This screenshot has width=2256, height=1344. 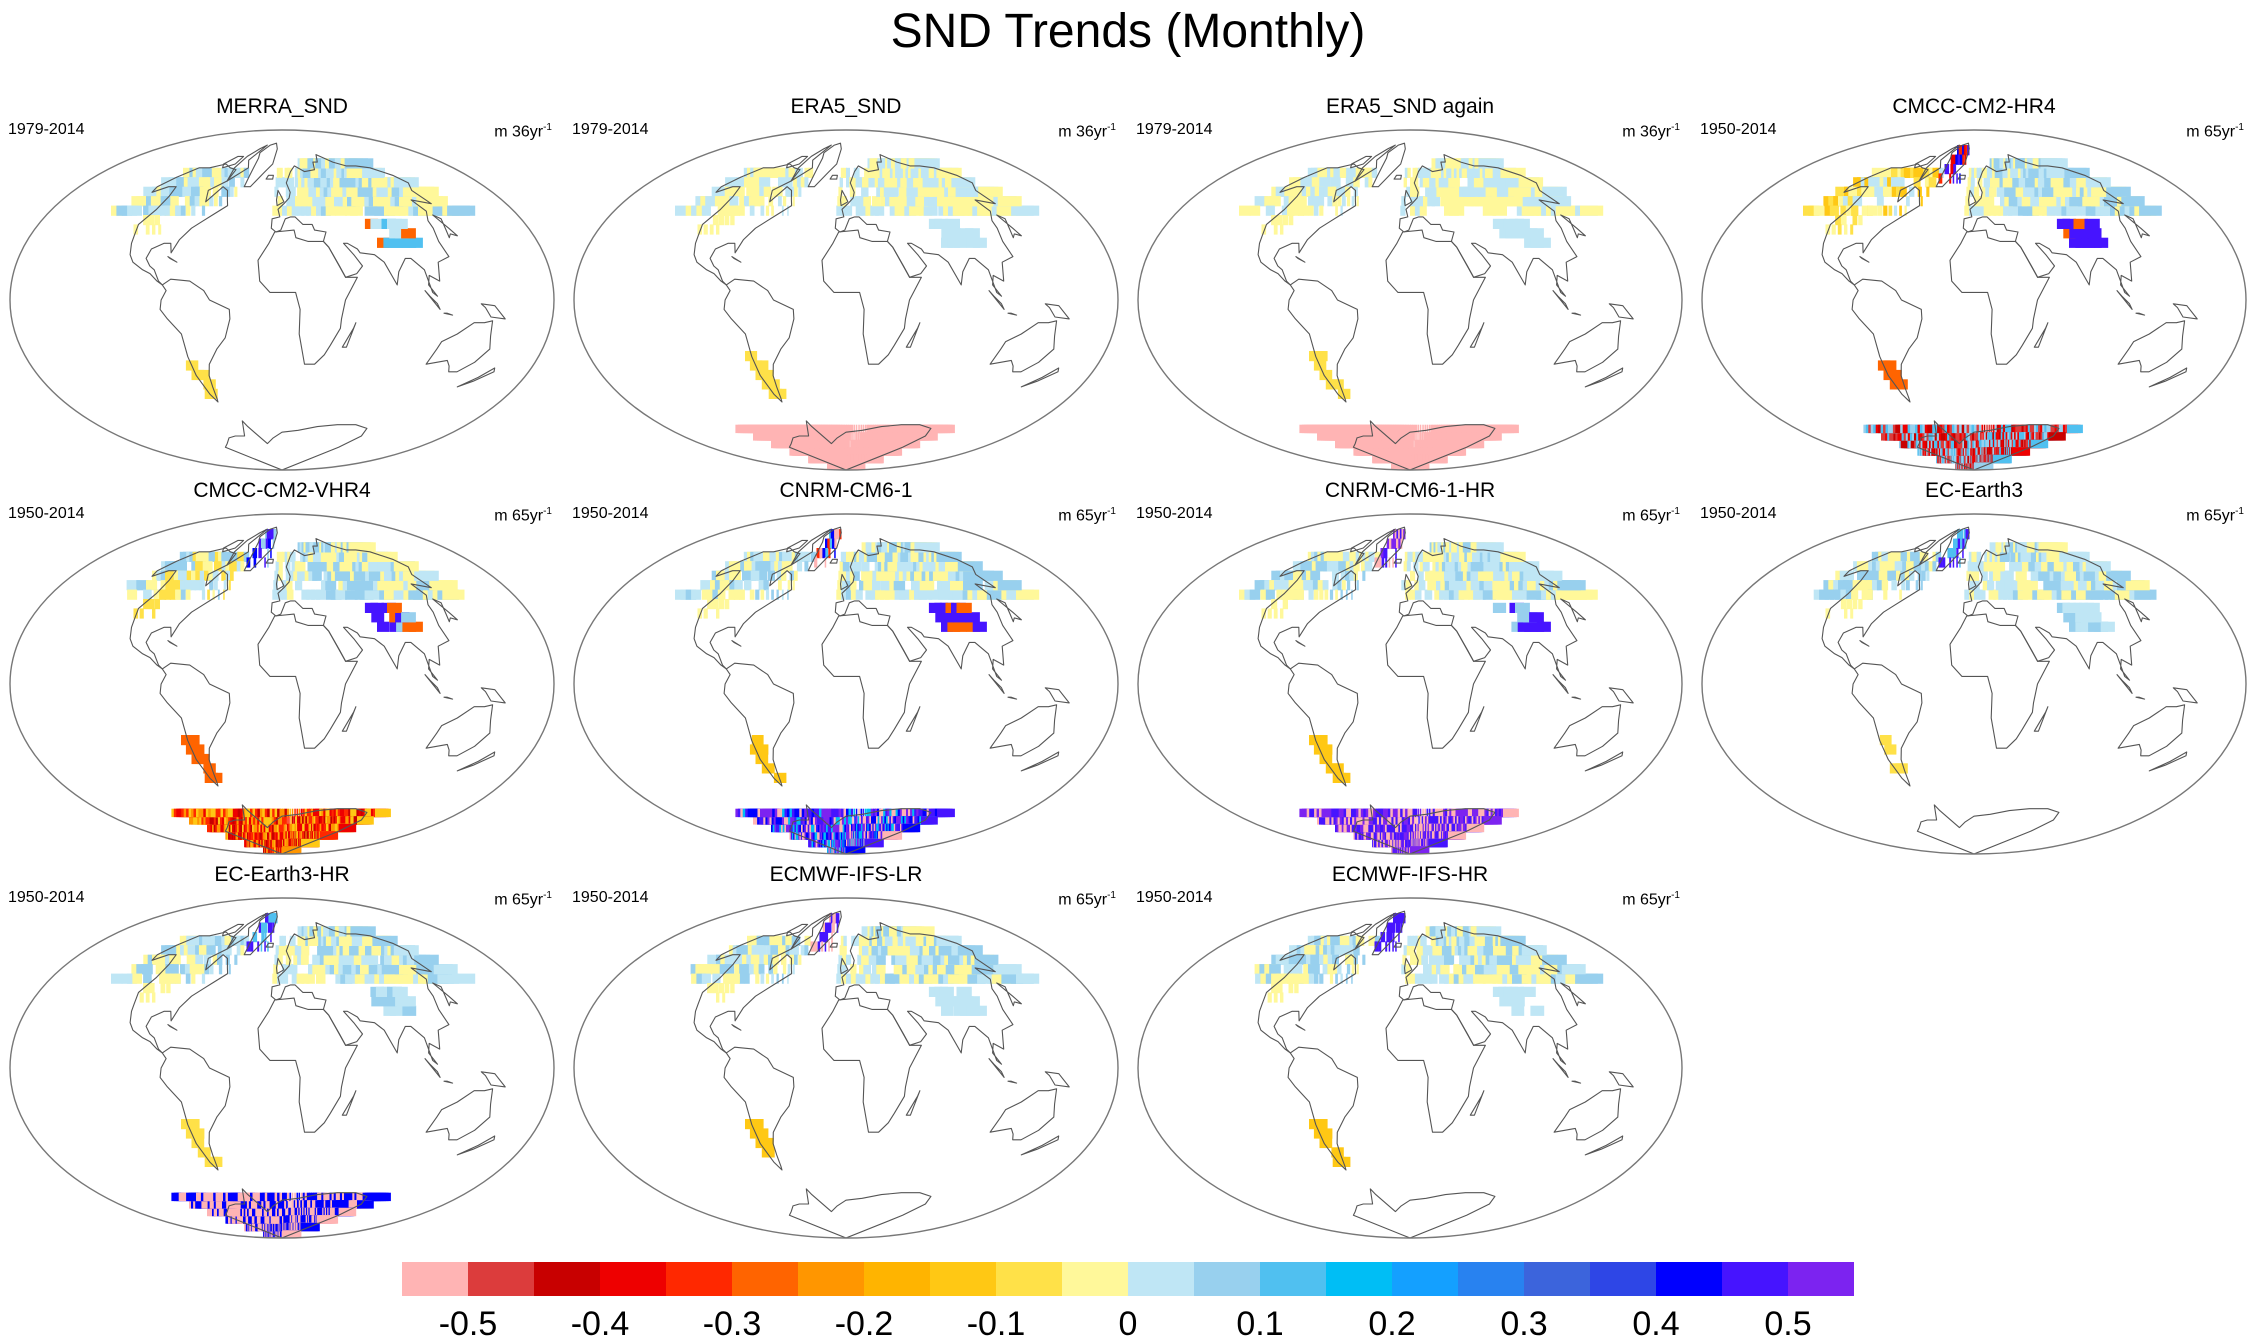 I want to click on coastline-samerica, so click(x=1887, y=340).